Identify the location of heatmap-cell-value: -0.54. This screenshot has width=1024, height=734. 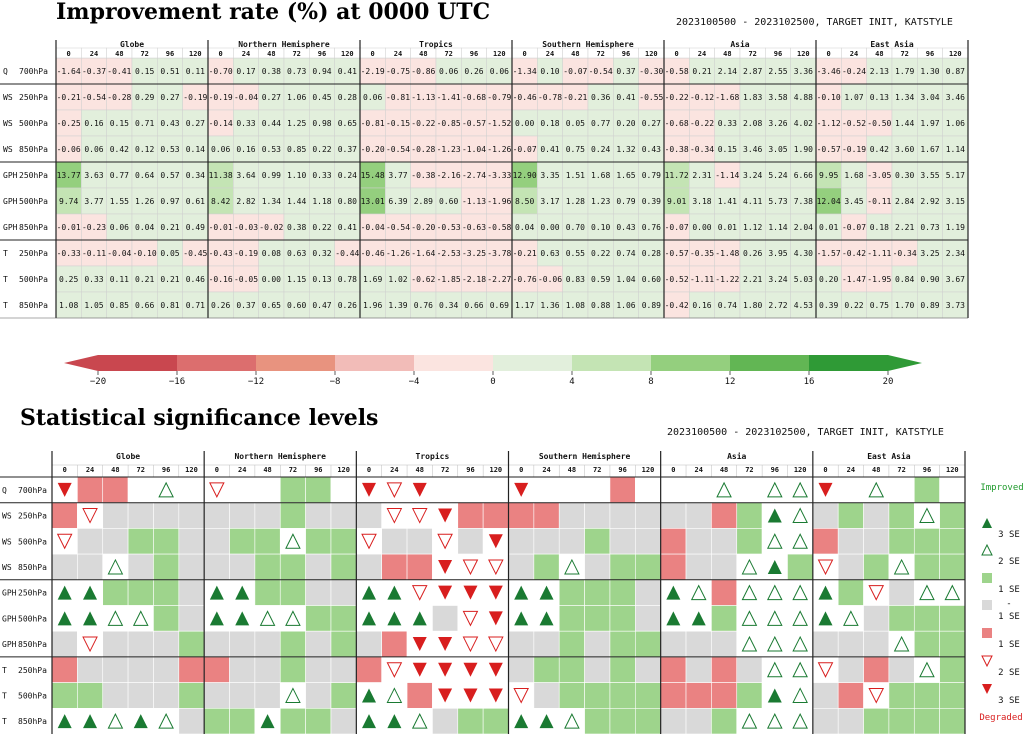
(398, 227).